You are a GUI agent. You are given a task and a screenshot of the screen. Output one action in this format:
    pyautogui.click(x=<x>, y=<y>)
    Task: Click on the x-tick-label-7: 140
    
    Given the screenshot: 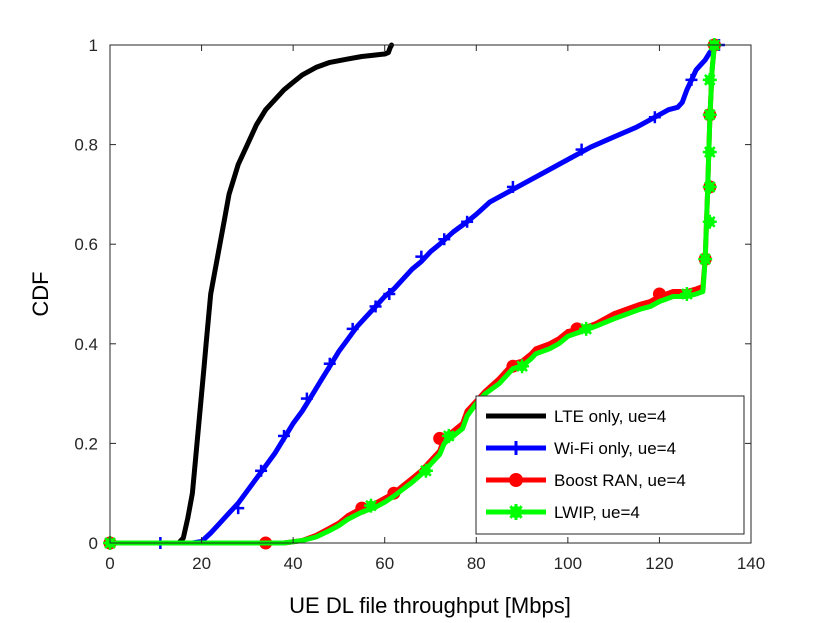 What is the action you would take?
    pyautogui.click(x=751, y=563)
    